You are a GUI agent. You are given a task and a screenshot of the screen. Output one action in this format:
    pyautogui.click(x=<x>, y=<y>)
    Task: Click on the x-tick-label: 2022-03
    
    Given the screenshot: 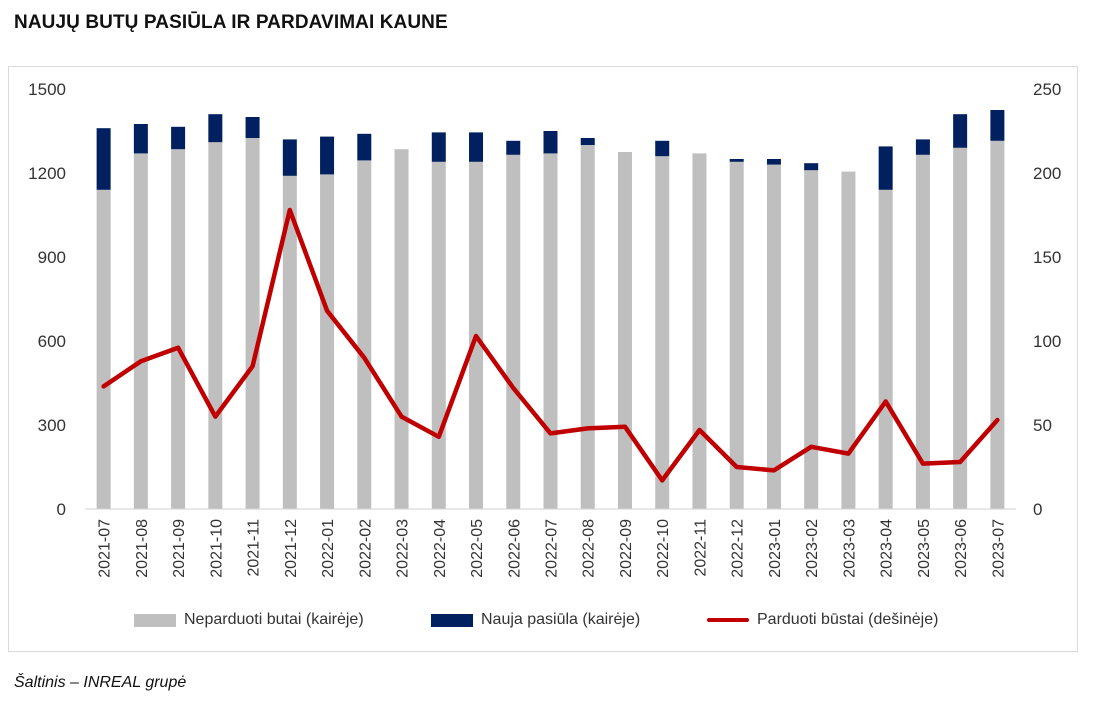 What is the action you would take?
    pyautogui.click(x=403, y=548)
    